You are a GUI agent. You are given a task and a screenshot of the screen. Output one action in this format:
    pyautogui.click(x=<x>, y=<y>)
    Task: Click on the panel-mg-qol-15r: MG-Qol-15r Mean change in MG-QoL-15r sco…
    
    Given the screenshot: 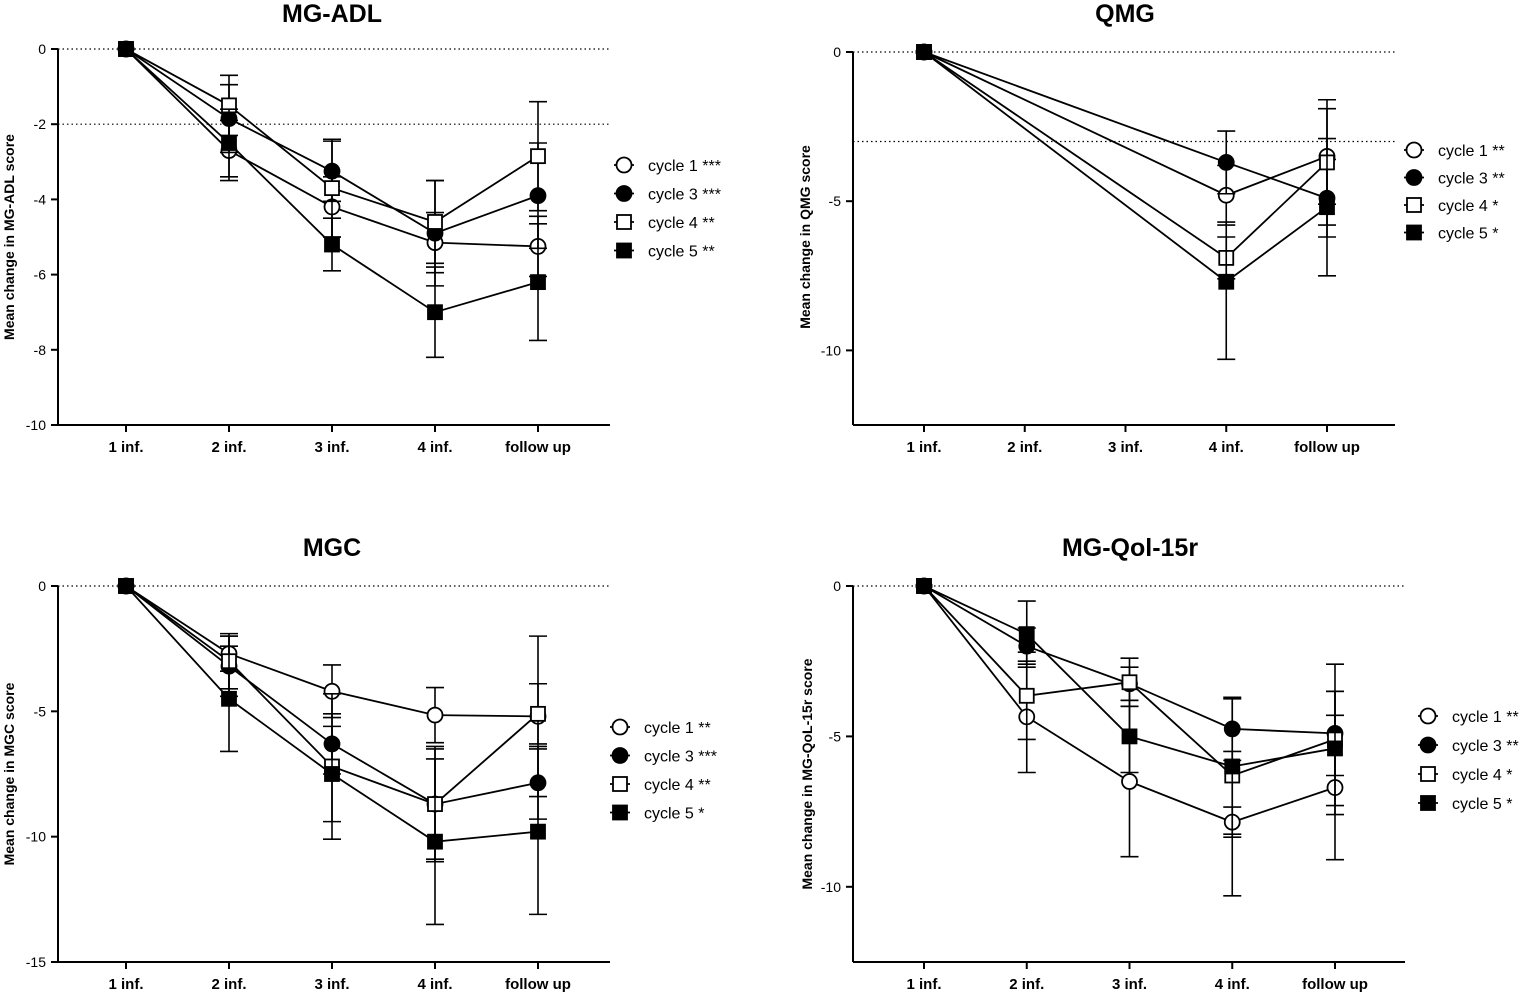 What is the action you would take?
    pyautogui.click(x=998, y=712)
    